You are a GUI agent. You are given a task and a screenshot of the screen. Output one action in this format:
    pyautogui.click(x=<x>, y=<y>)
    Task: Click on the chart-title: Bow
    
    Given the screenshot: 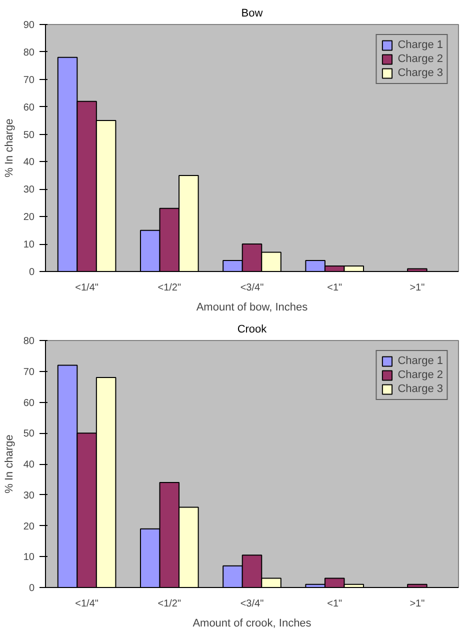 What is the action you would take?
    pyautogui.click(x=252, y=14)
    